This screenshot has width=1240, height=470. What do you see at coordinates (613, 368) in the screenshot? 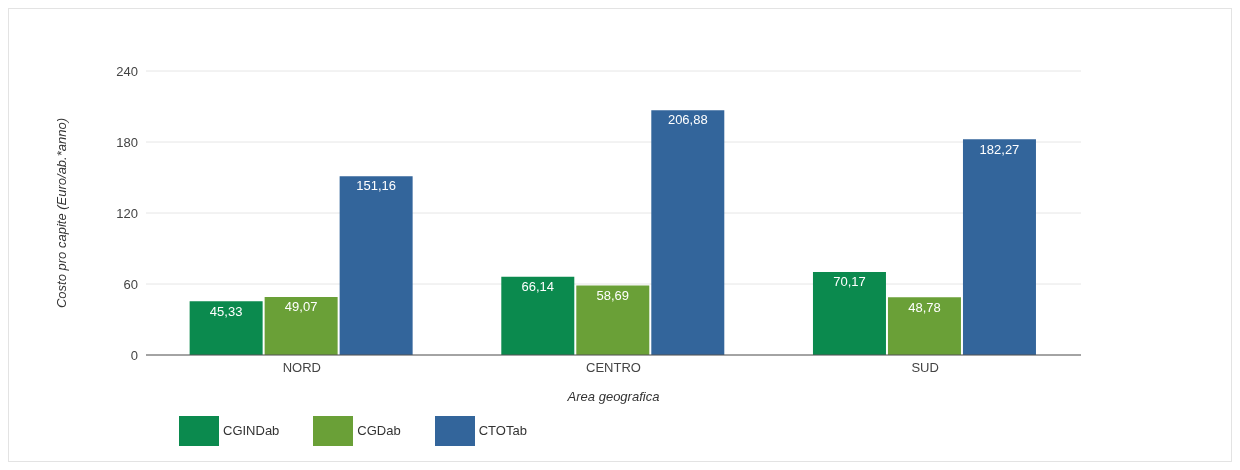
I see `x-tick-label: CENTRO` at bounding box center [613, 368].